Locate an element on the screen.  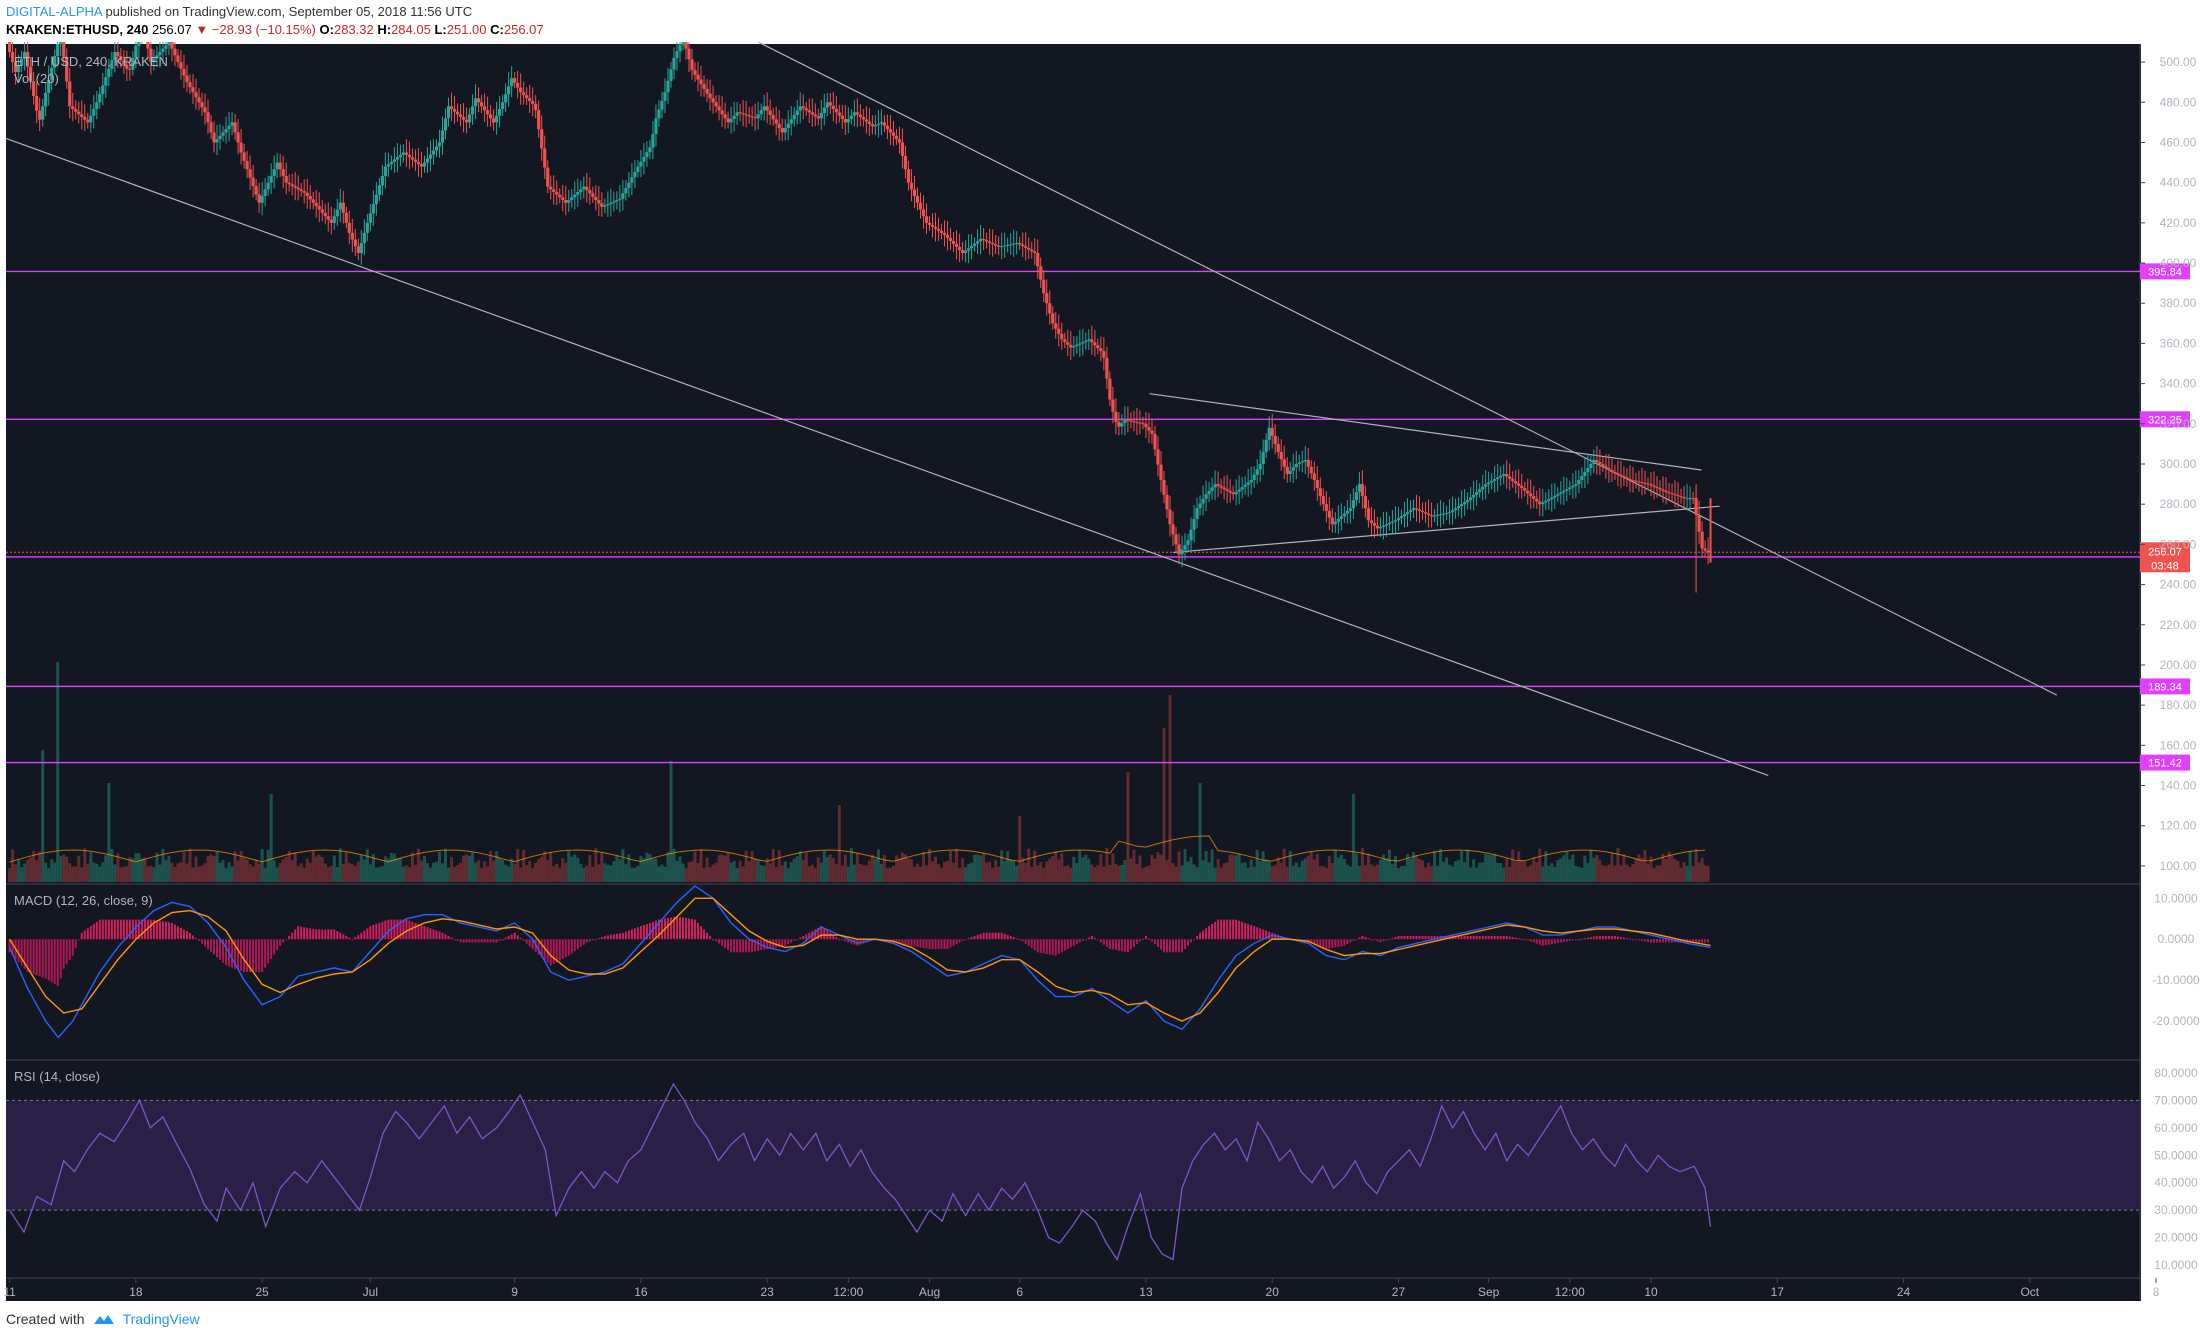
level-price-tag is located at coordinates (2165, 762).